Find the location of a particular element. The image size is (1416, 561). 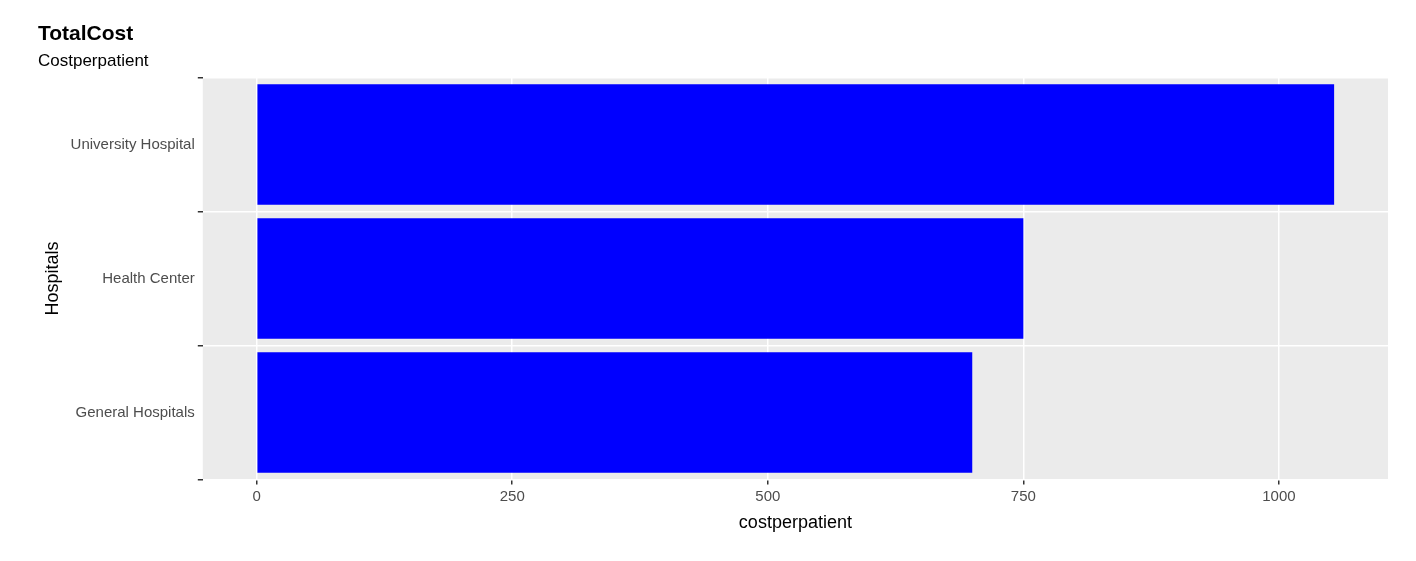

x-tick-label: 500 is located at coordinates (768, 495).